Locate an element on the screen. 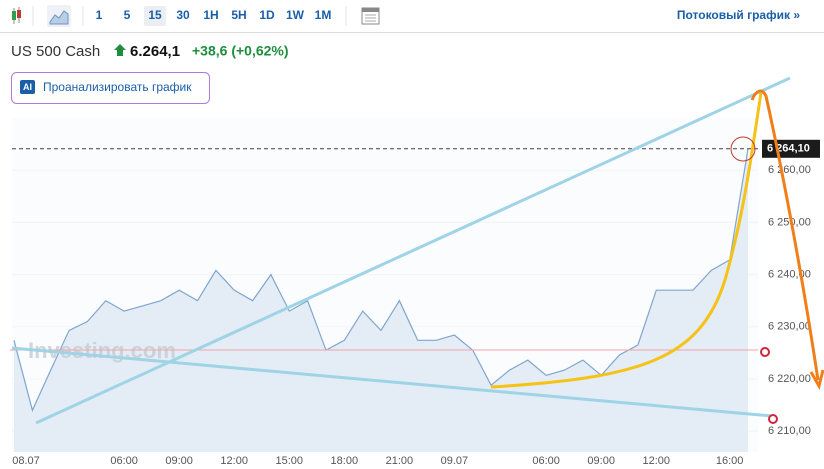 This screenshot has width=824, height=469. highlight-circle is located at coordinates (743, 149).